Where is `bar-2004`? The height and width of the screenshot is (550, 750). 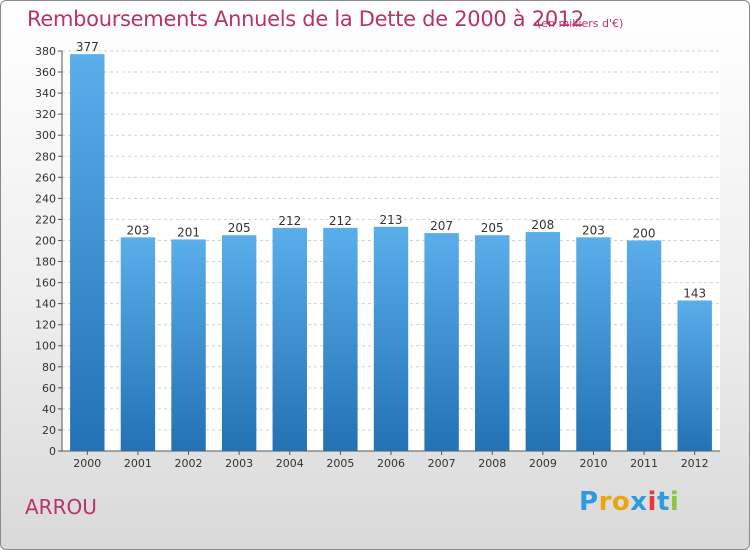 bar-2004 is located at coordinates (289, 339).